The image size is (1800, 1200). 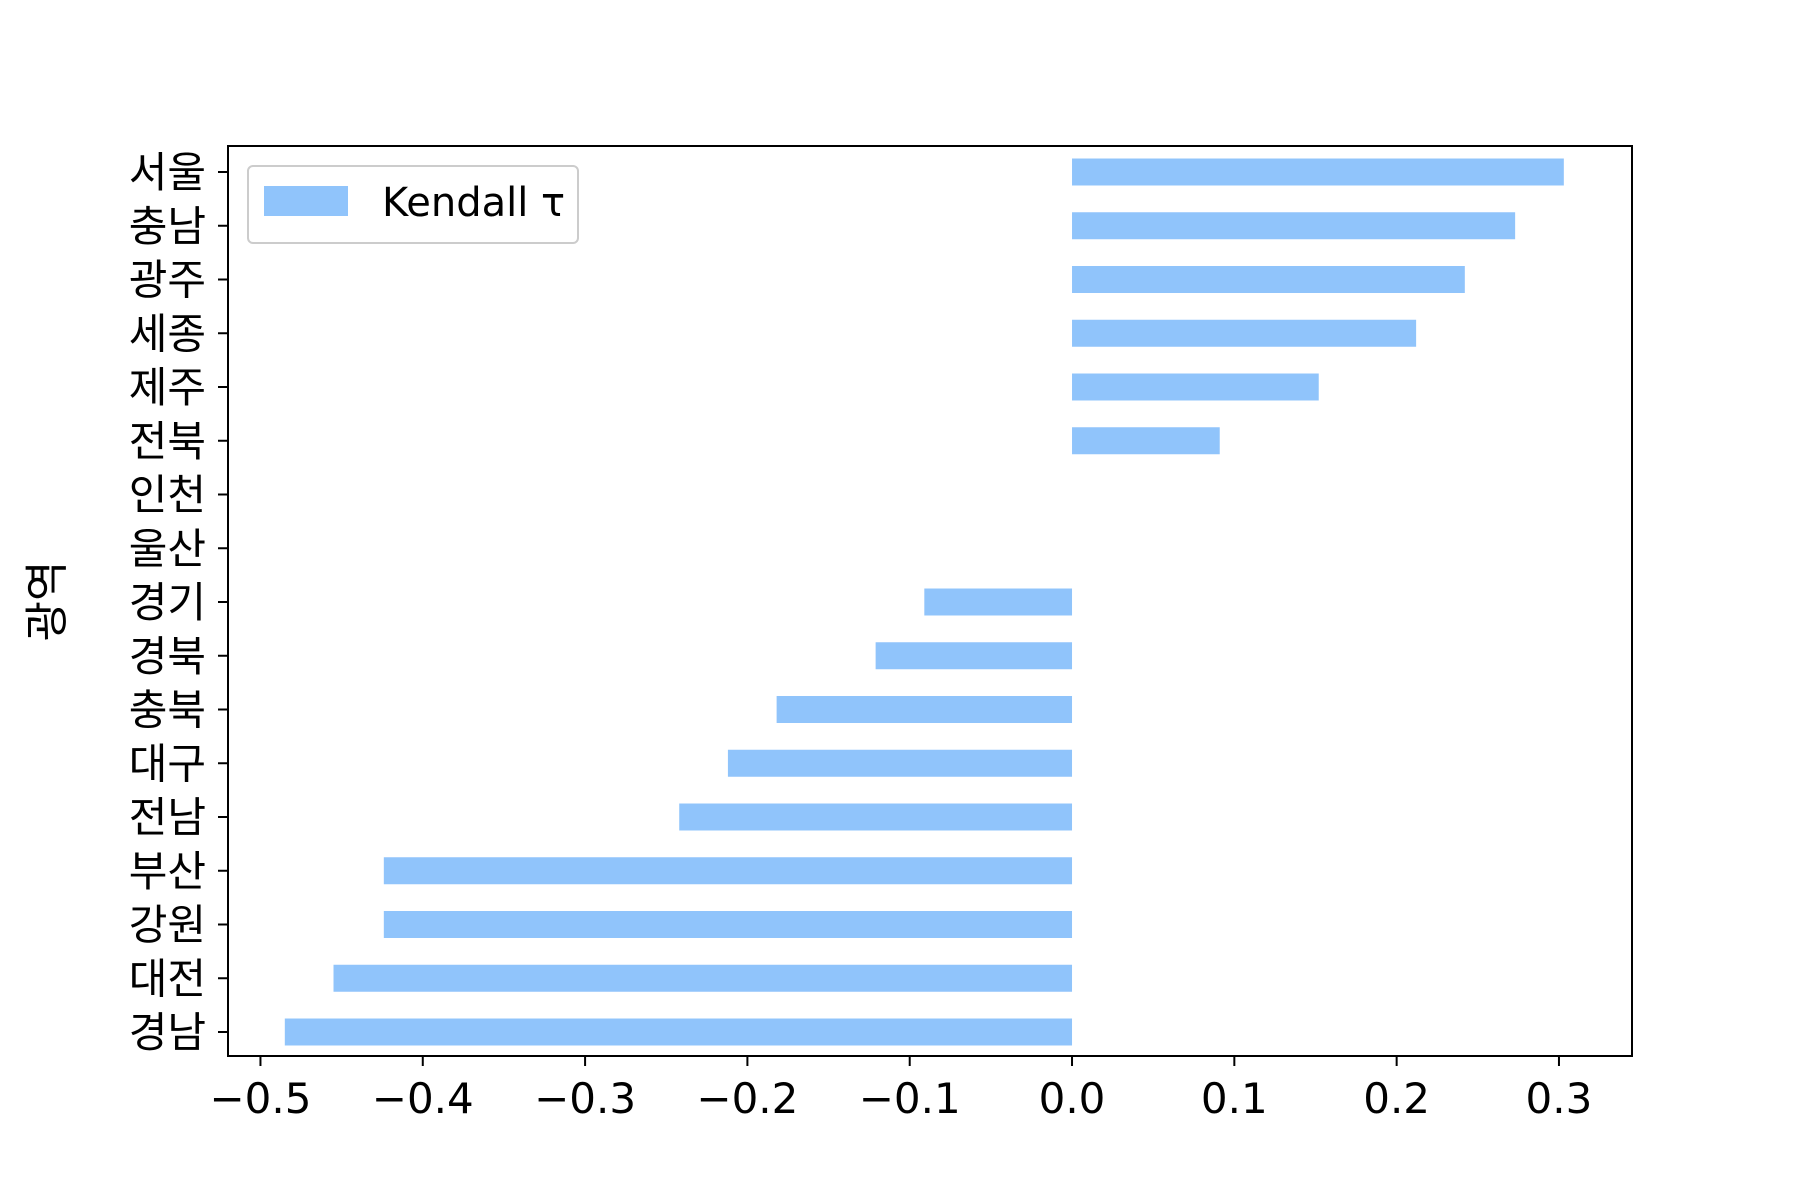 What do you see at coordinates (728, 871) in the screenshot?
I see `bar-부산` at bounding box center [728, 871].